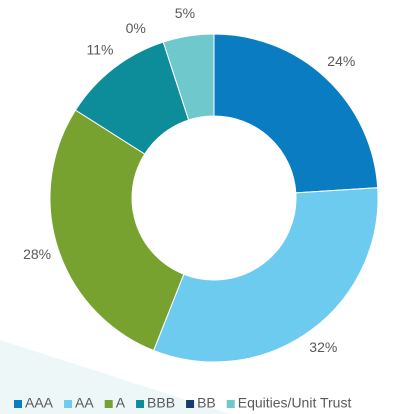 Image resolution: width=419 pixels, height=414 pixels. What do you see at coordinates (323, 347) in the screenshot?
I see `data-label: 32%` at bounding box center [323, 347].